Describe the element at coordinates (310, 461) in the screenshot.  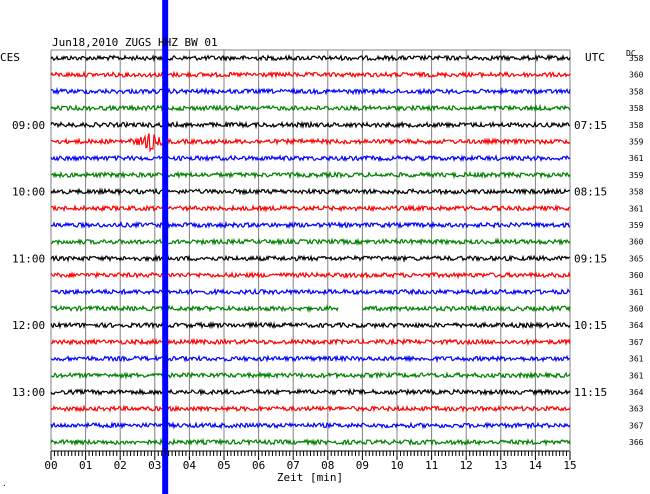
I see `x-axis: 00 01 02 03 04 05 06 07 08 09 10 11 12 13 14 15` at that location.